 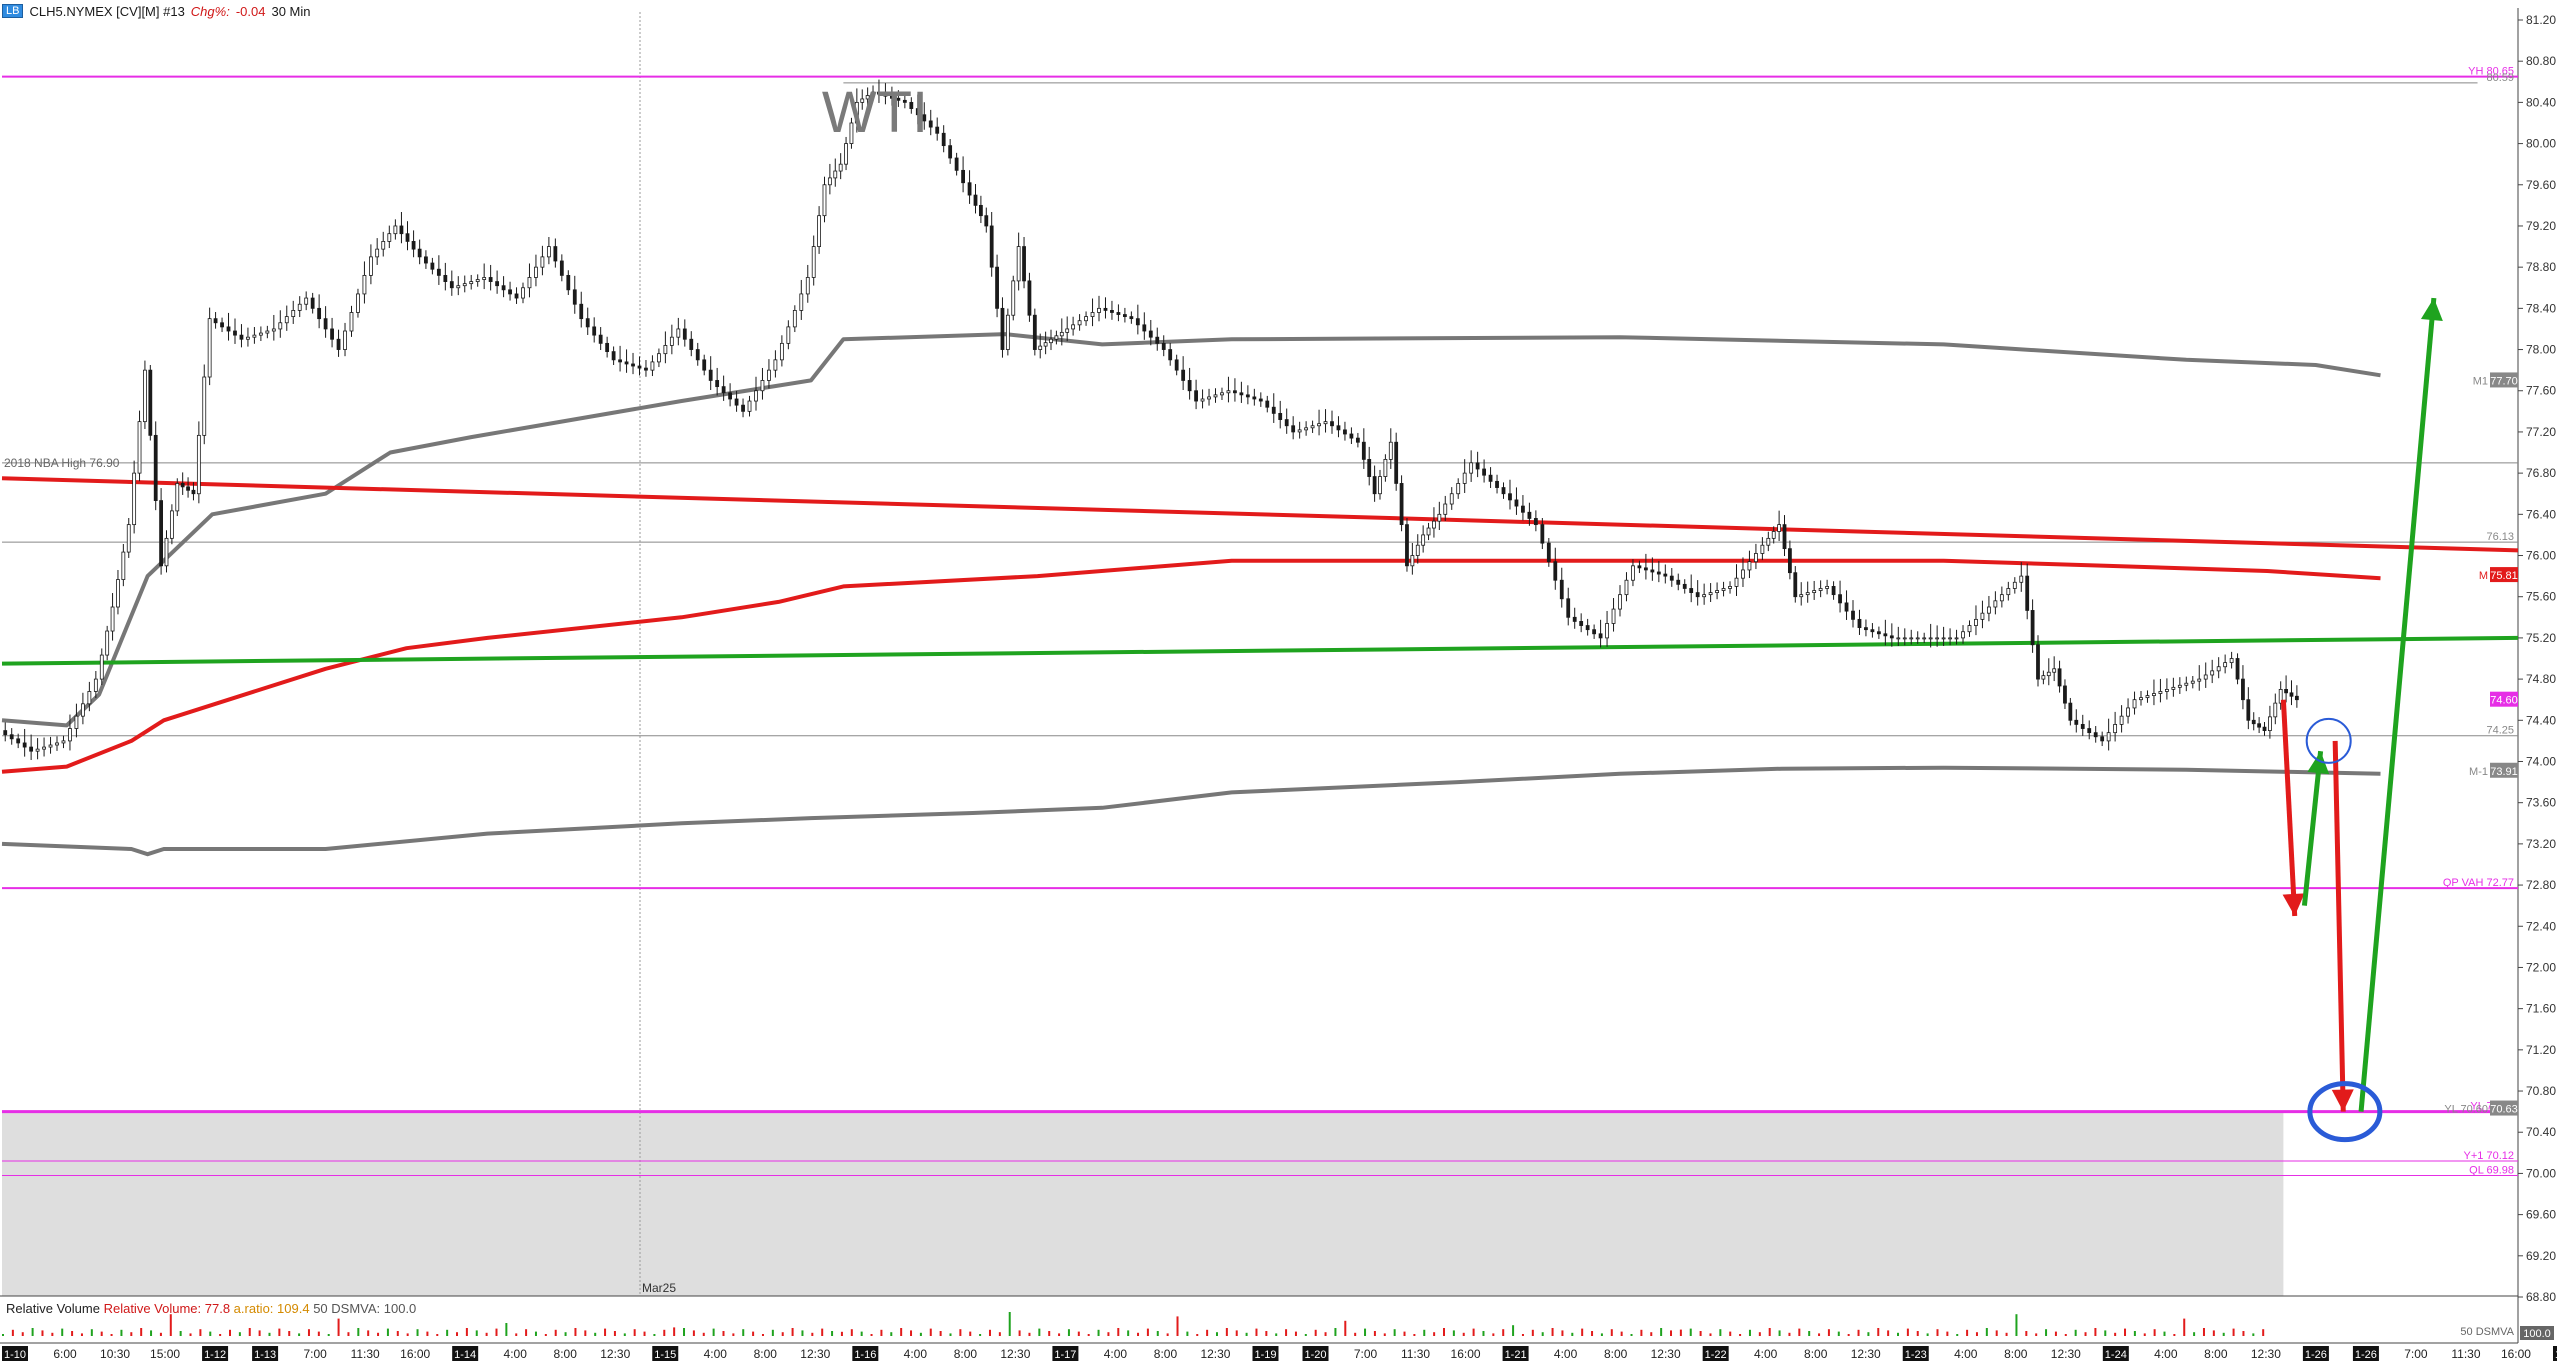 What do you see at coordinates (2483, 576) in the screenshot?
I see `tag-label: M` at bounding box center [2483, 576].